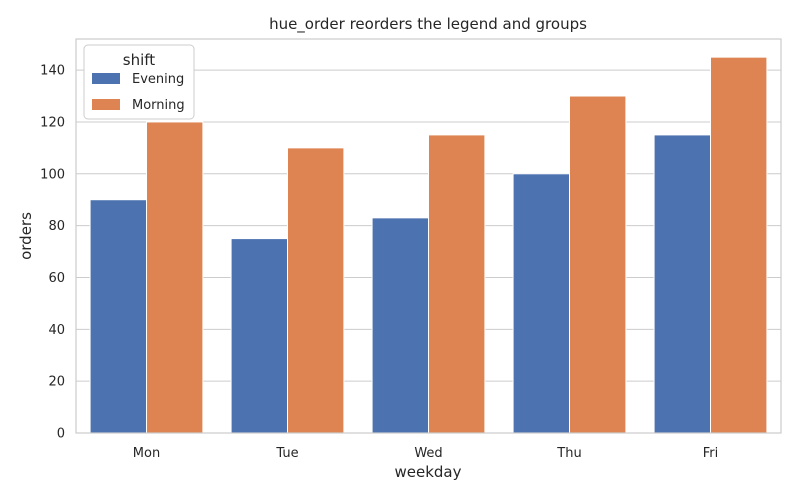  What do you see at coordinates (286, 453) in the screenshot?
I see `x-tick-label: Tue` at bounding box center [286, 453].